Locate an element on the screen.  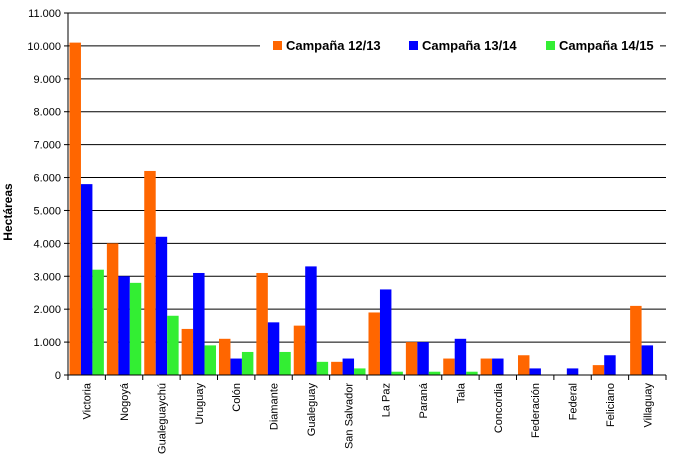
x-tick-label: Concordia is located at coordinates (499, 407).